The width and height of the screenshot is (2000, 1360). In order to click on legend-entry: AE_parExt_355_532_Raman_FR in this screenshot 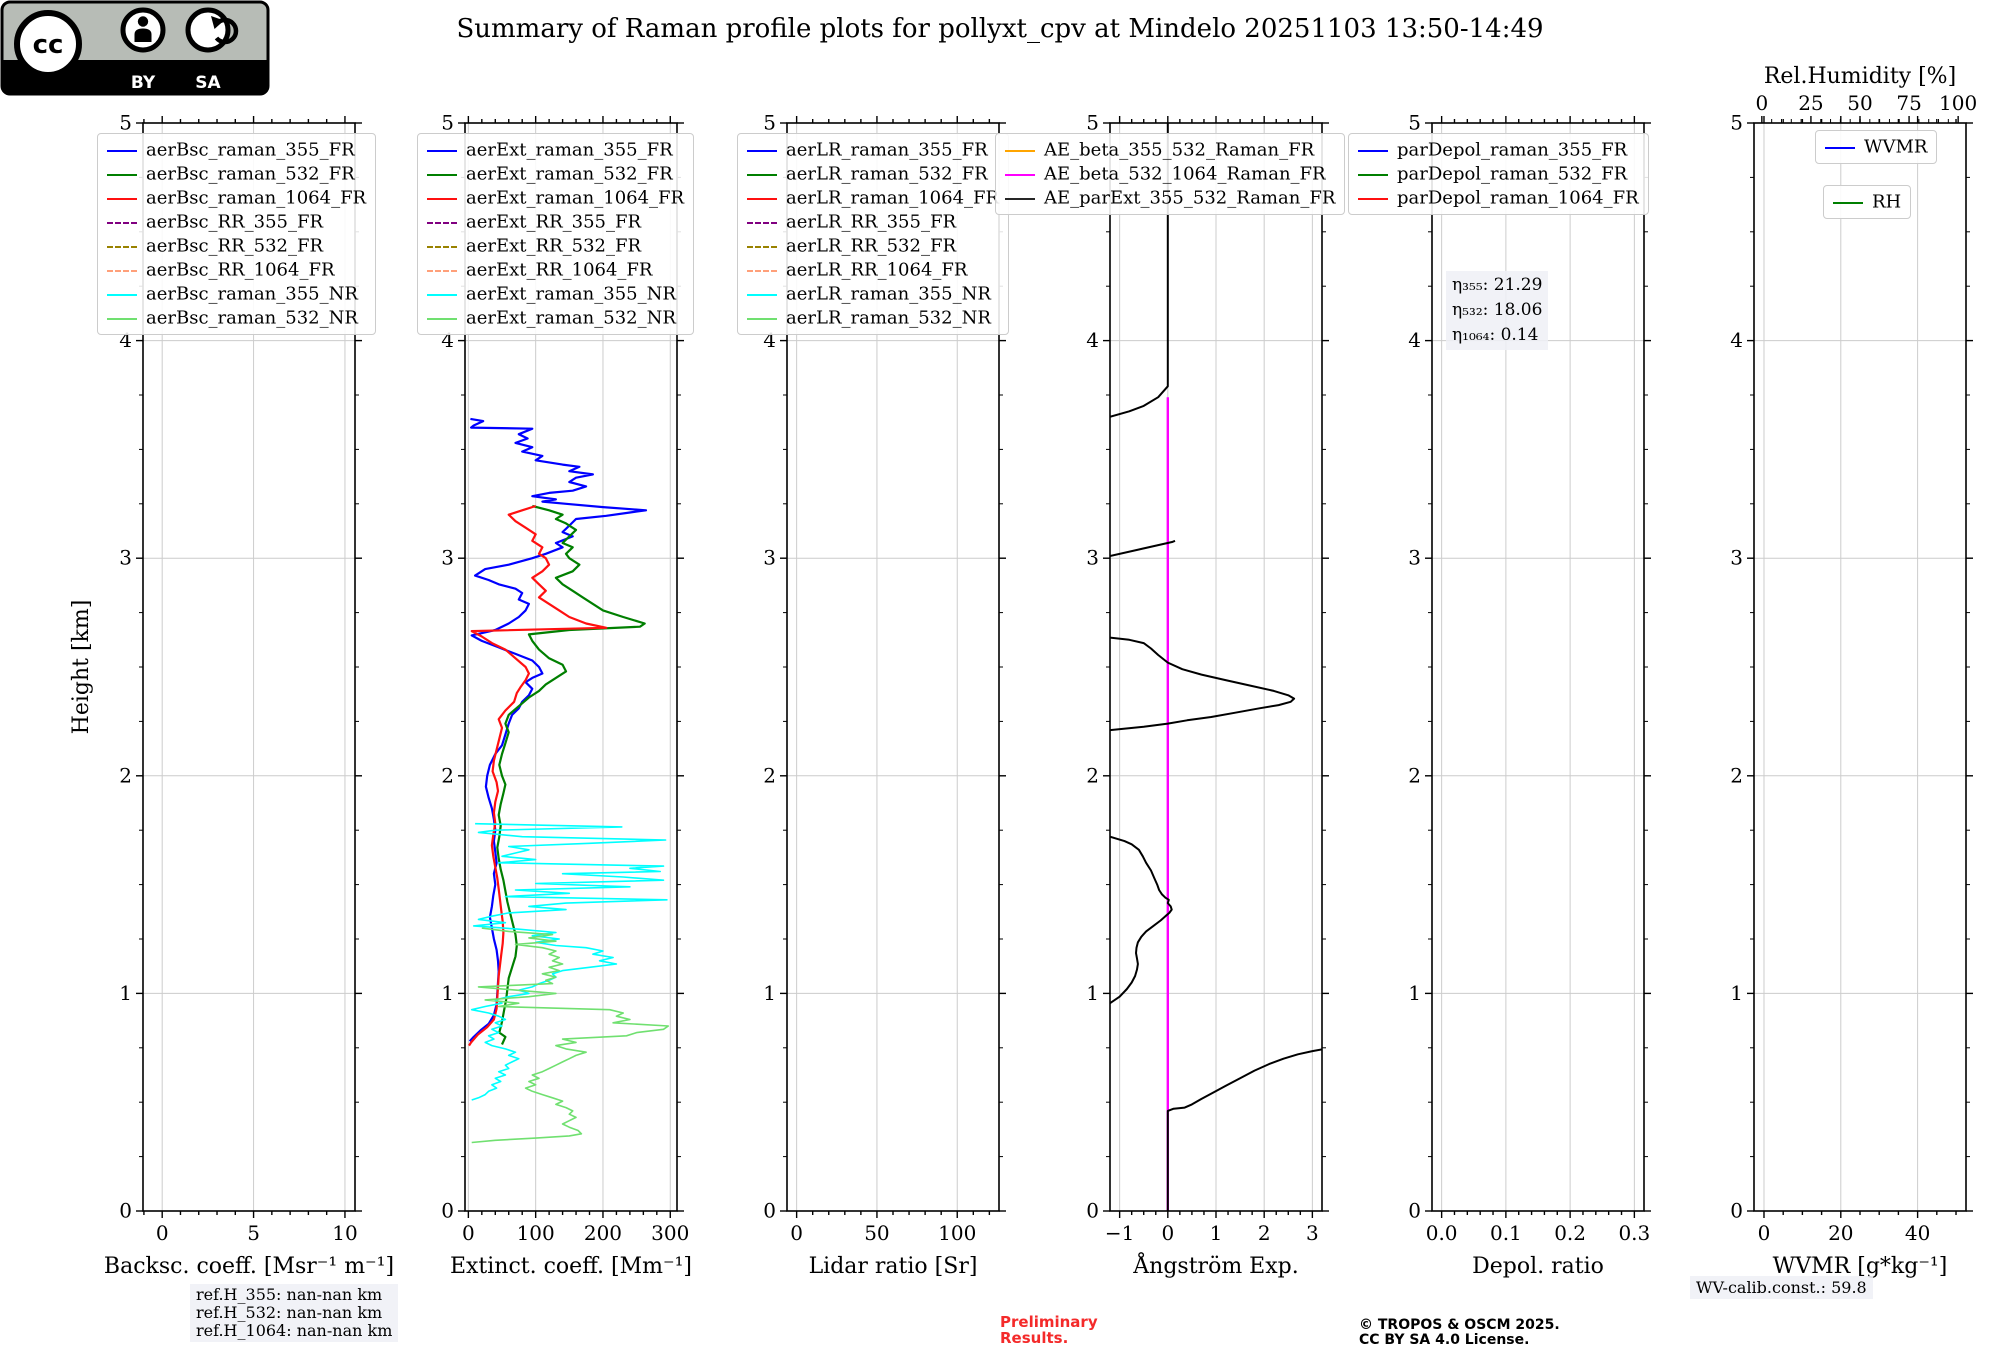, I will do `click(1170, 198)`.